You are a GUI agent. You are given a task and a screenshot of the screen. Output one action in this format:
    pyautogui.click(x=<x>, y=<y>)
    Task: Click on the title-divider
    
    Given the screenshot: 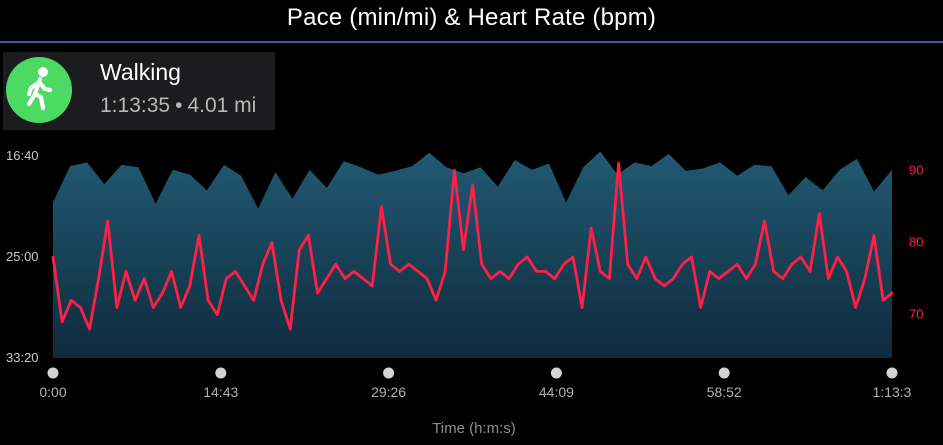 What is the action you would take?
    pyautogui.click(x=471, y=42)
    